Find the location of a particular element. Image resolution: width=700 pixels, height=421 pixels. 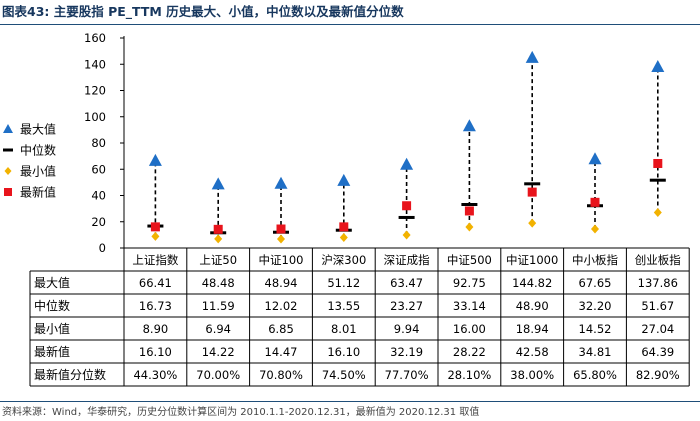

table-cell: 9.94 is located at coordinates (407, 329).